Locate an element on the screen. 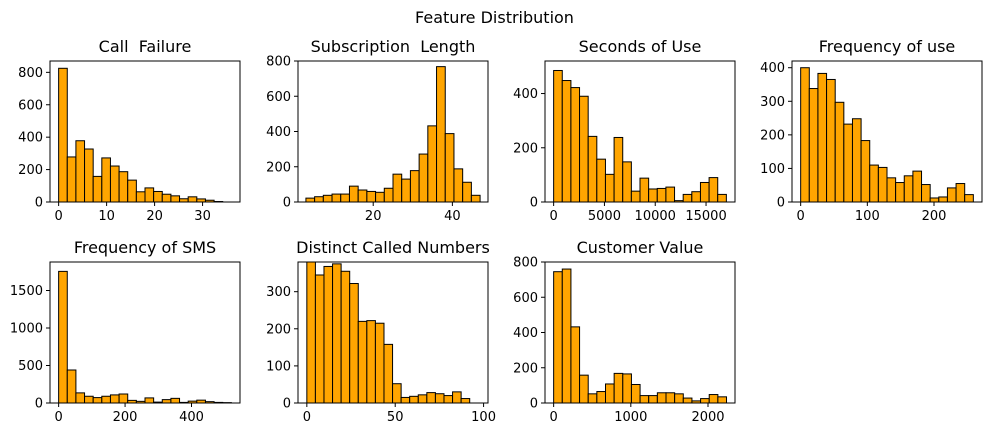 The width and height of the screenshot is (989, 437). subplot-6: Customer Value 0 1000 2000 0 200 400 600 800 is located at coordinates (624, 331).